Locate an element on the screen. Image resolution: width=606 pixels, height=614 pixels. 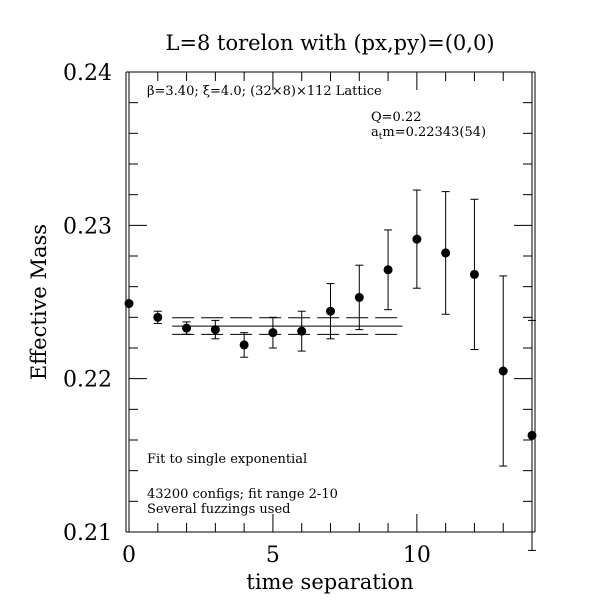
y-axis-label: Effective Mass is located at coordinates (39, 302).